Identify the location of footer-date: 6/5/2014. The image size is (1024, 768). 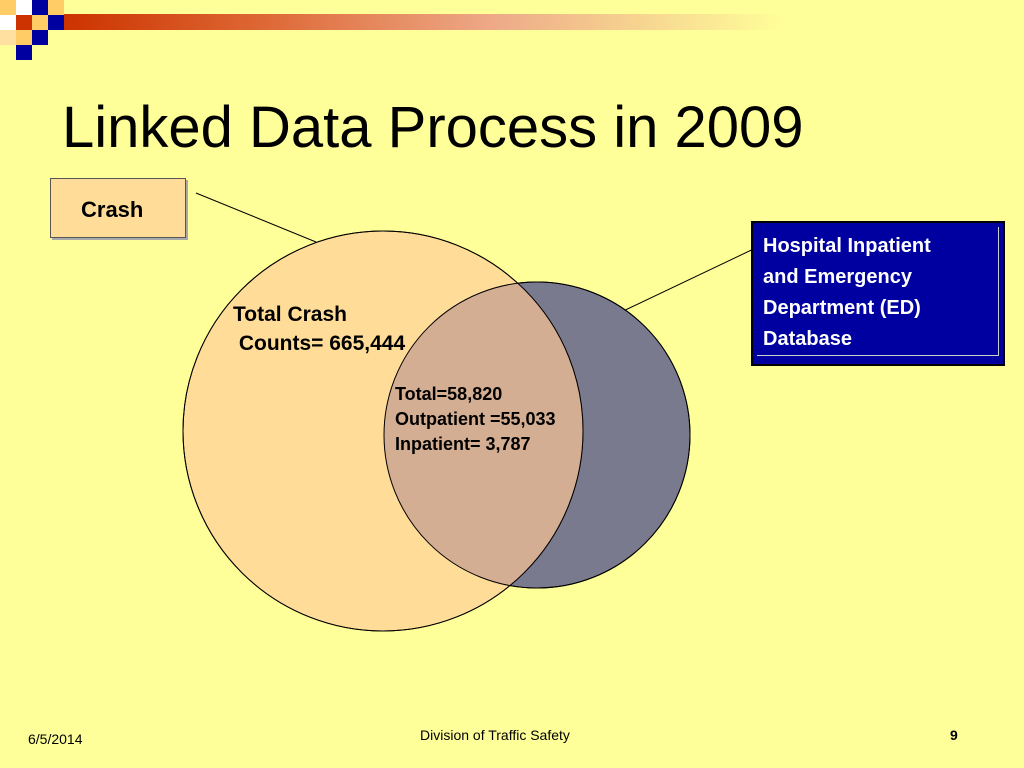
(55, 739).